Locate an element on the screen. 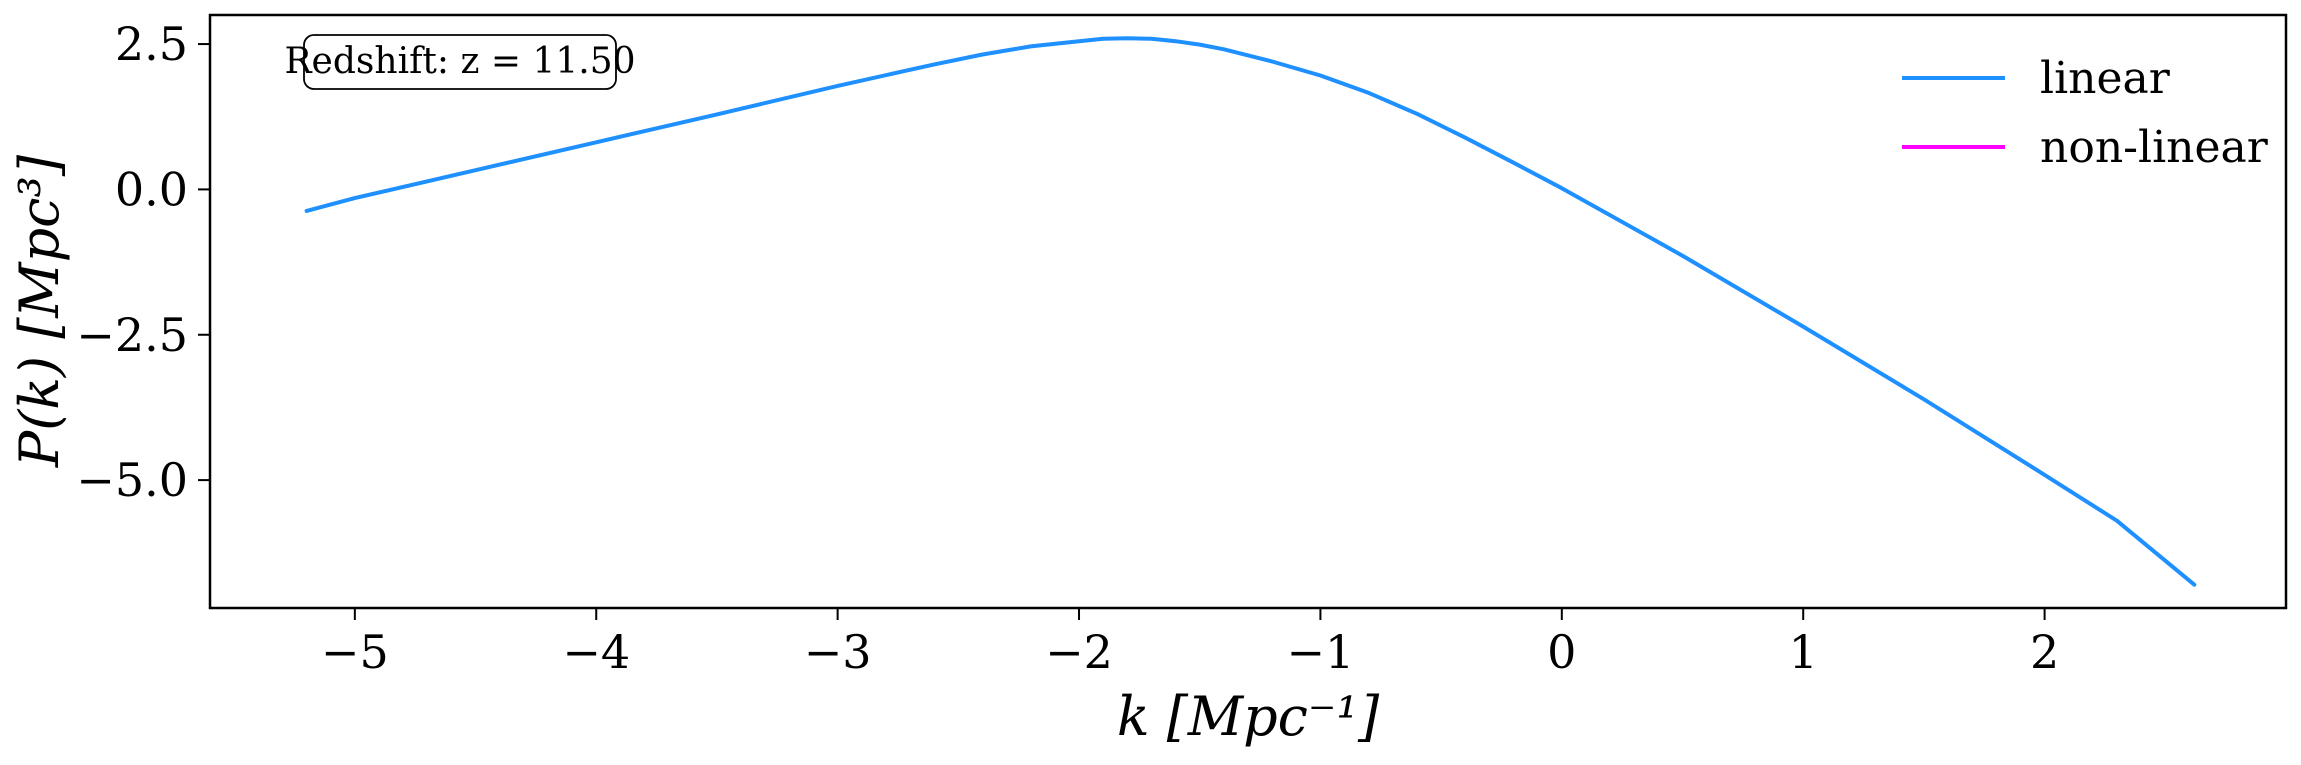 Image resolution: width=2301 pixels, height=765 pixels. annotation-box is located at coordinates (460, 62).